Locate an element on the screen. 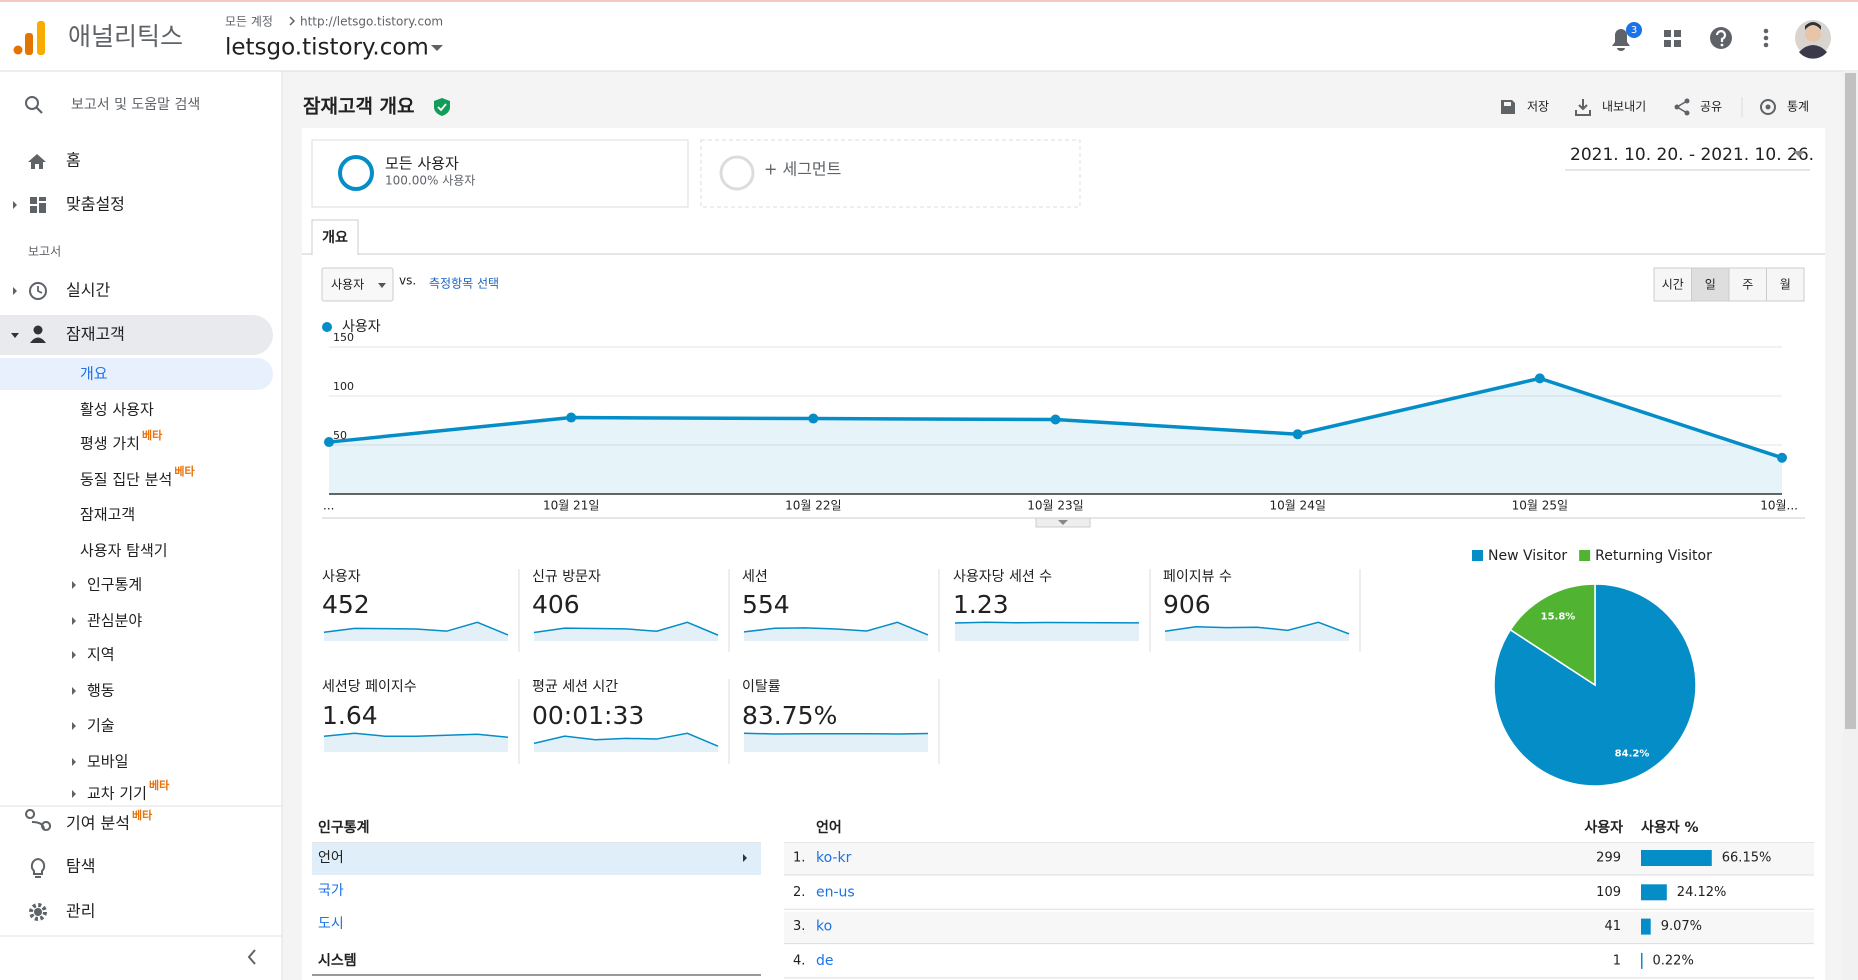 The image size is (1858, 980). nav-item: 맞춤설정 is located at coordinates (95, 204).